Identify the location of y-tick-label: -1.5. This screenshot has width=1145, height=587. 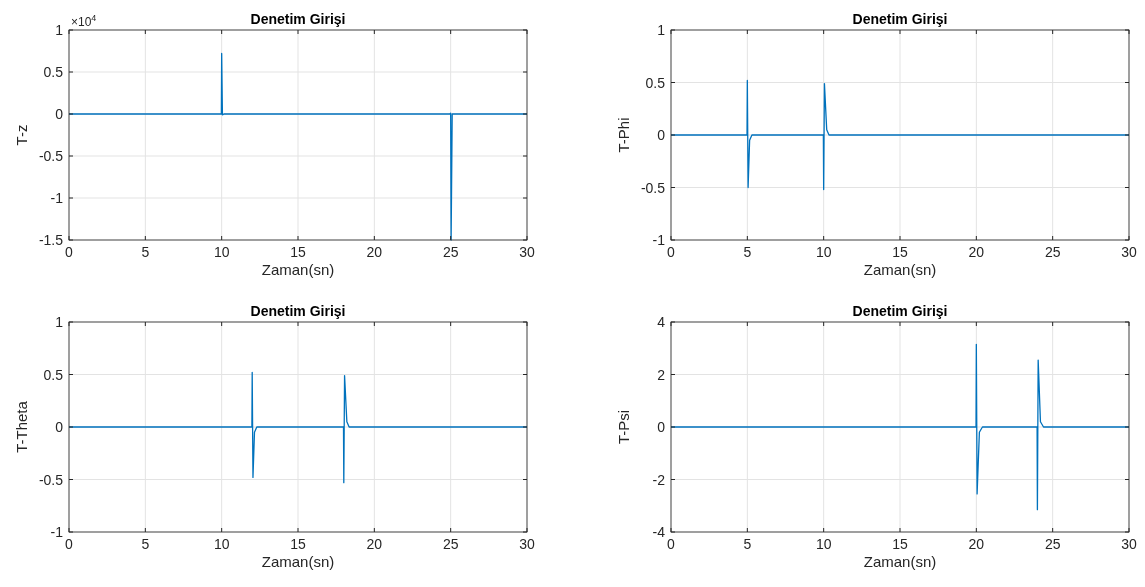
(51, 240).